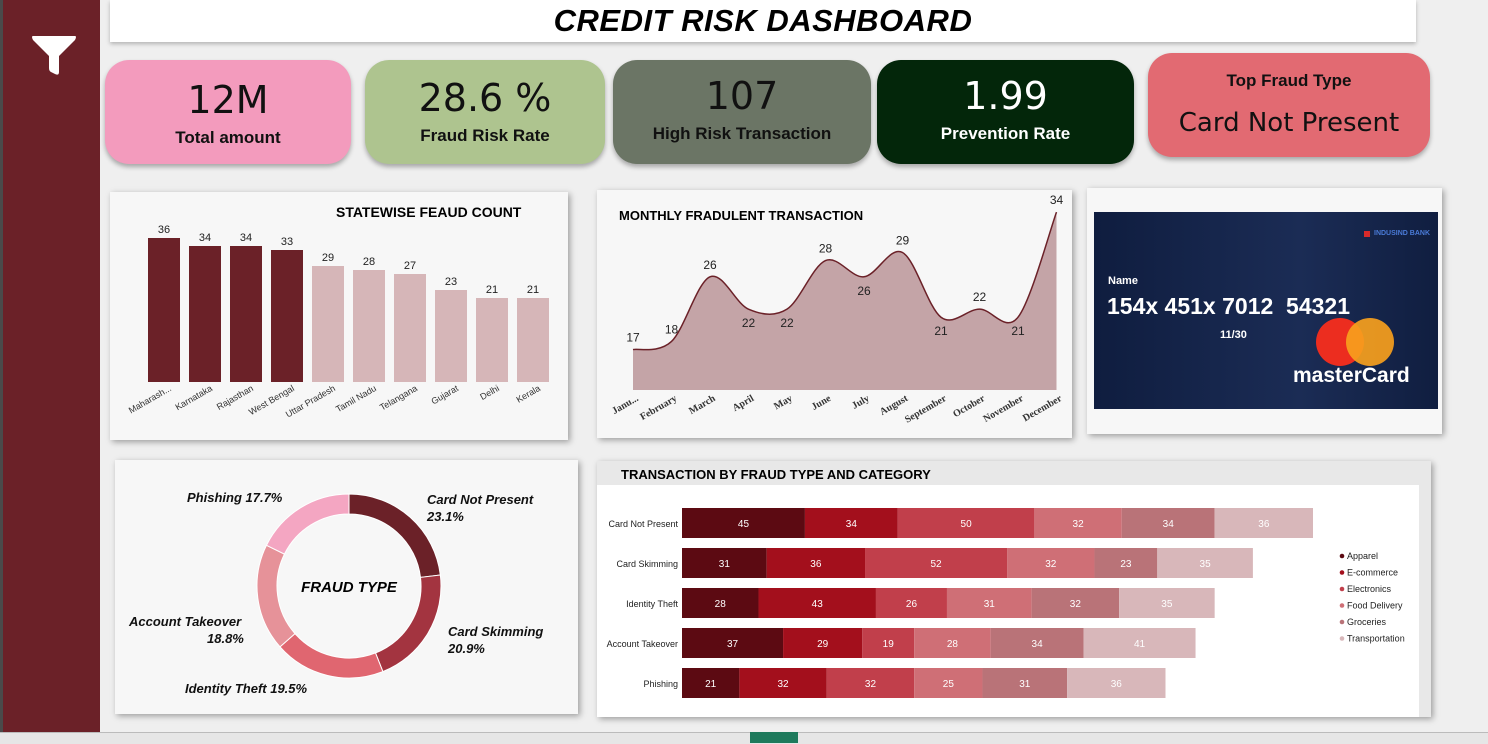  I want to click on slice-label: Phishing 17.7%, so click(235, 497).